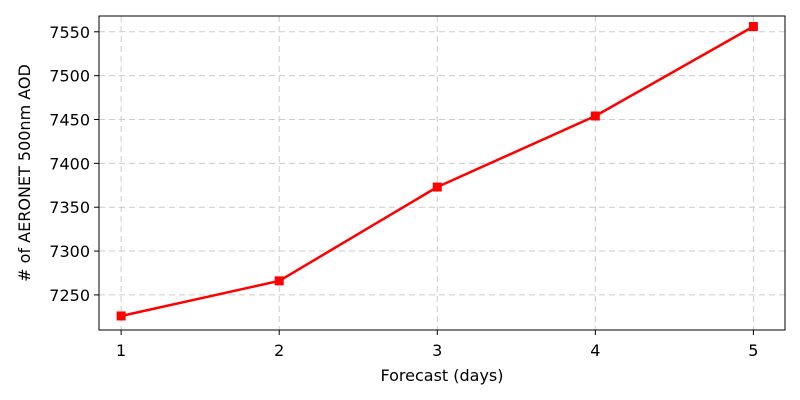  What do you see at coordinates (441, 375) in the screenshot?
I see `x-axis-label: Forecast (days)` at bounding box center [441, 375].